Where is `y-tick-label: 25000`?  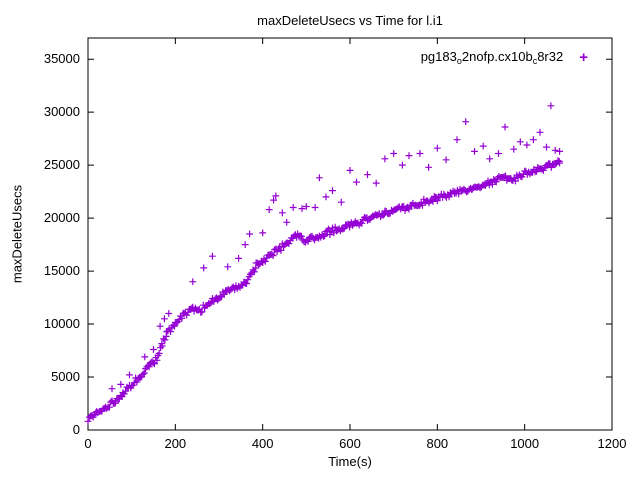
y-tick-label: 25000 is located at coordinates (62, 164).